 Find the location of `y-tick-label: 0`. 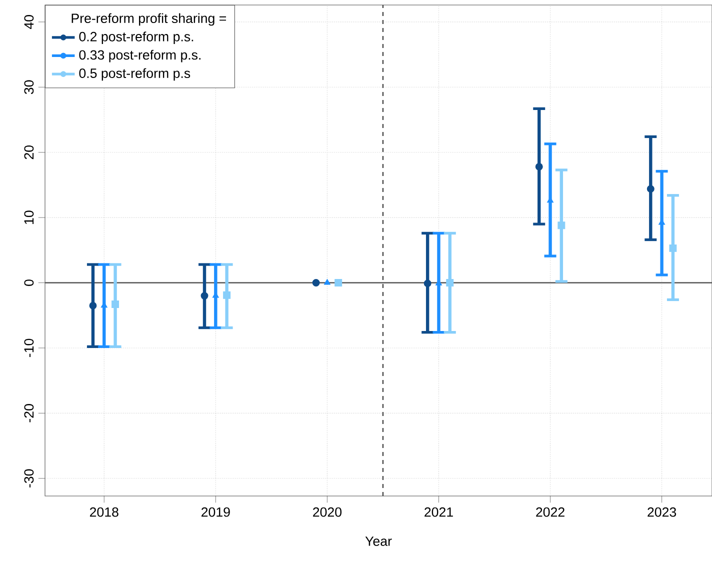

y-tick-label: 0 is located at coordinates (29, 283).